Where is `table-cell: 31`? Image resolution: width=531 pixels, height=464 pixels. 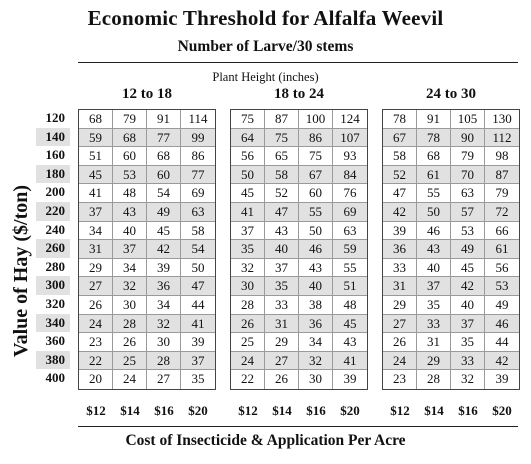
table-cell: 31 is located at coordinates (282, 323).